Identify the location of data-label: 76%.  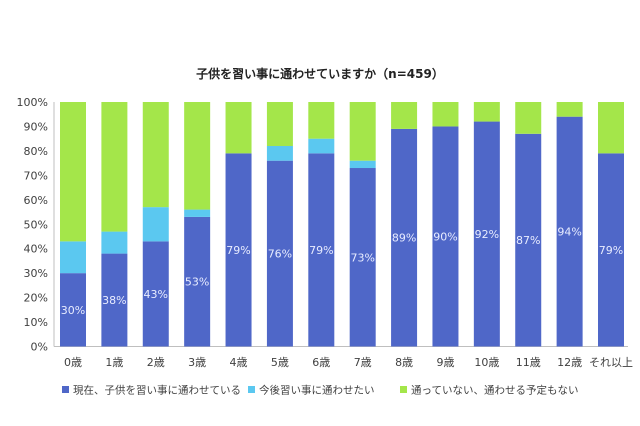
(280, 254).